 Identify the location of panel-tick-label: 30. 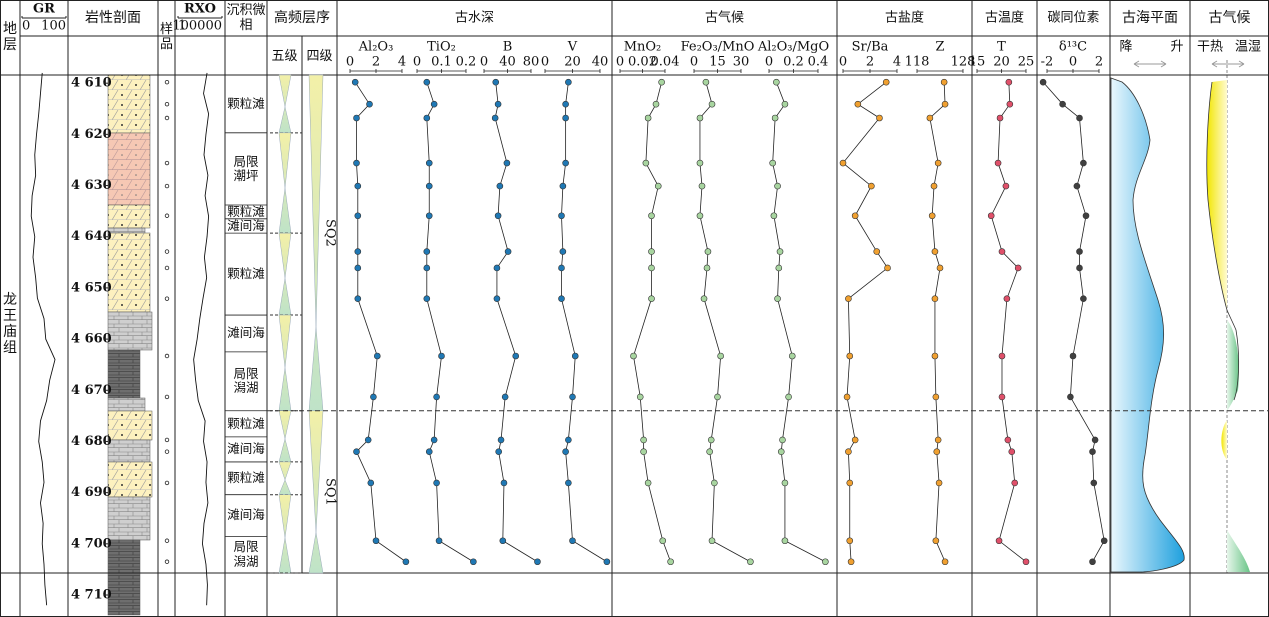
(741, 62).